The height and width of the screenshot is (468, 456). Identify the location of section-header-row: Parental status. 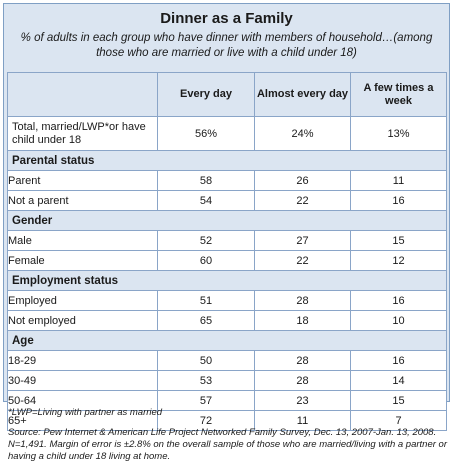
(227, 160).